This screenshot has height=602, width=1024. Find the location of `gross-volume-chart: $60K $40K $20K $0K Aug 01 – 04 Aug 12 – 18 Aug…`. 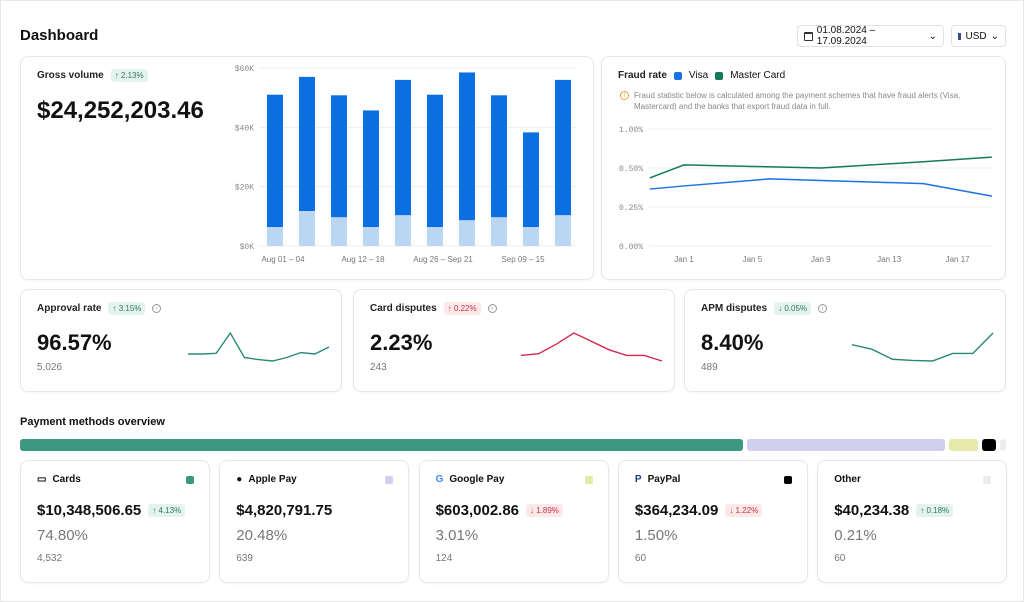

gross-volume-chart: $60K $40K $20K $0K Aug 01 – 04 Aug 12 – 18 Aug… is located at coordinates (405, 164).